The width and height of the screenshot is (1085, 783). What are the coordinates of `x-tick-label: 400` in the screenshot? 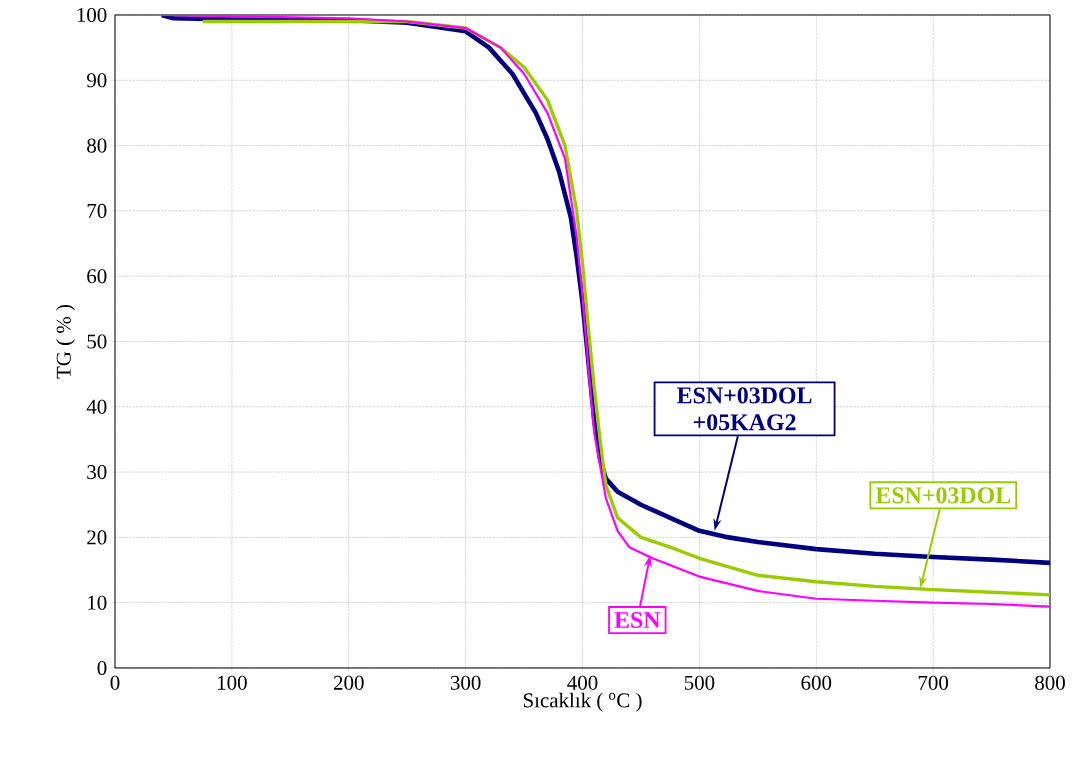 It's located at (582, 682).